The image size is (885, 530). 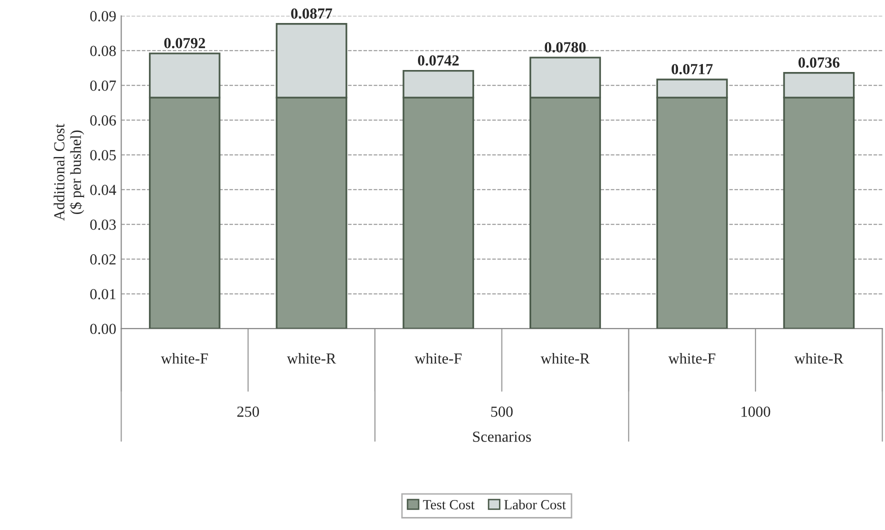 I want to click on y-tick-label: 0.01, so click(x=103, y=294).